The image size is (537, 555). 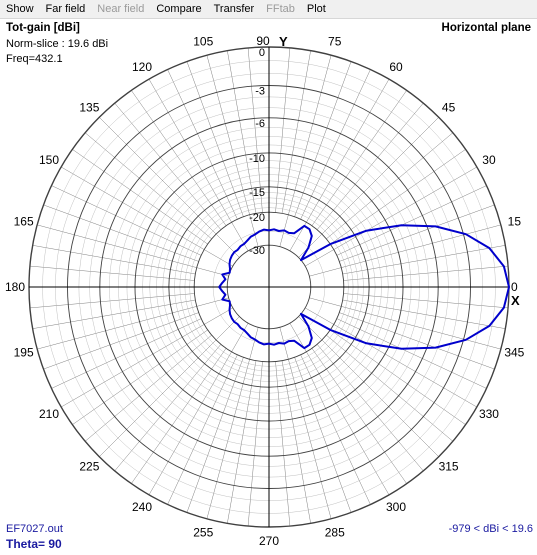 What do you see at coordinates (24, 221) in the screenshot?
I see `angle-tick-label: 165` at bounding box center [24, 221].